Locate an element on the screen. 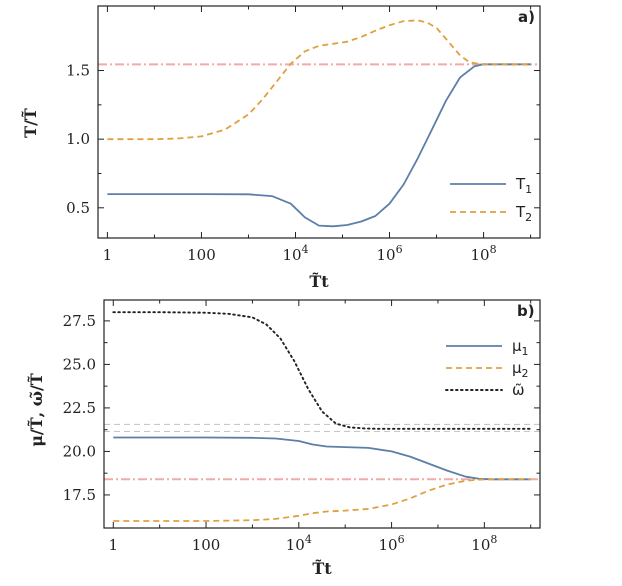 The height and width of the screenshot is (586, 622). legend-label: T1 is located at coordinates (523, 185).